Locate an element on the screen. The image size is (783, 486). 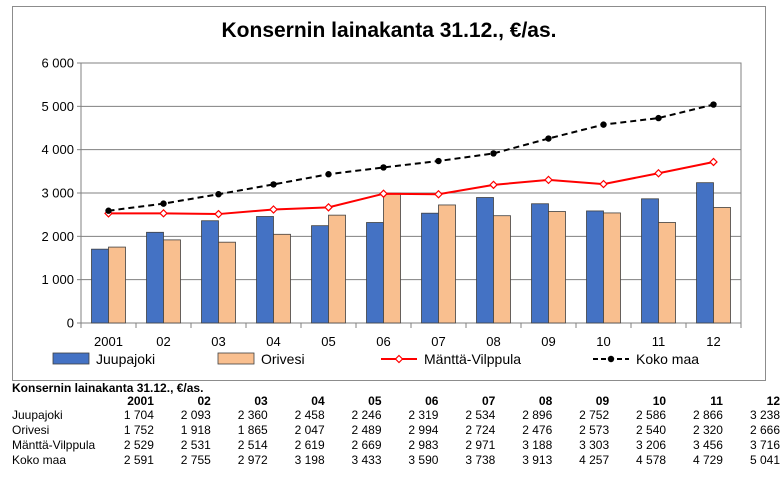
table-cell: 2 972 is located at coordinates (252, 460).